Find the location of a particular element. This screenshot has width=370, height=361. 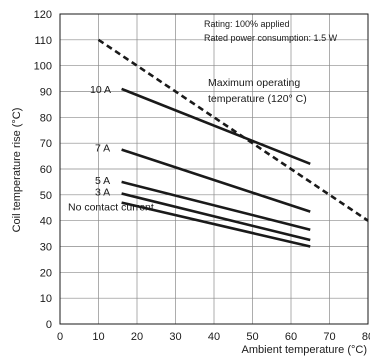

x-tick-label: 70 is located at coordinates (329, 337).